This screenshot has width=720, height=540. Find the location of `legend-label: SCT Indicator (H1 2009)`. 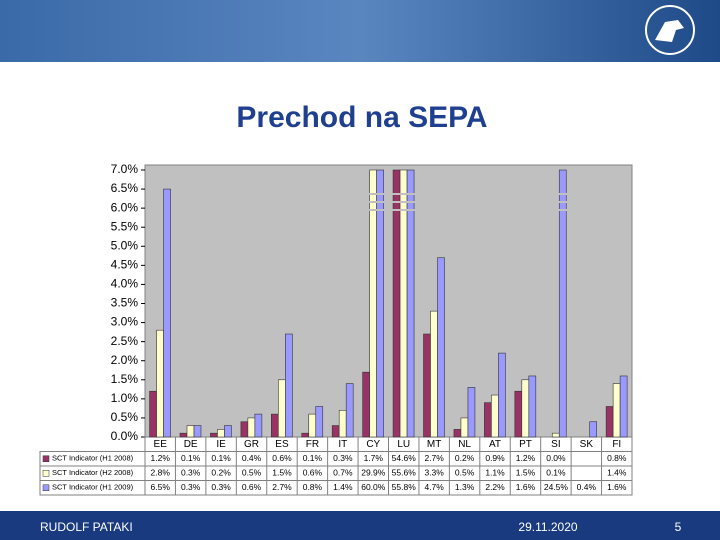

legend-label: SCT Indicator (H1 2009) is located at coordinates (93, 487).